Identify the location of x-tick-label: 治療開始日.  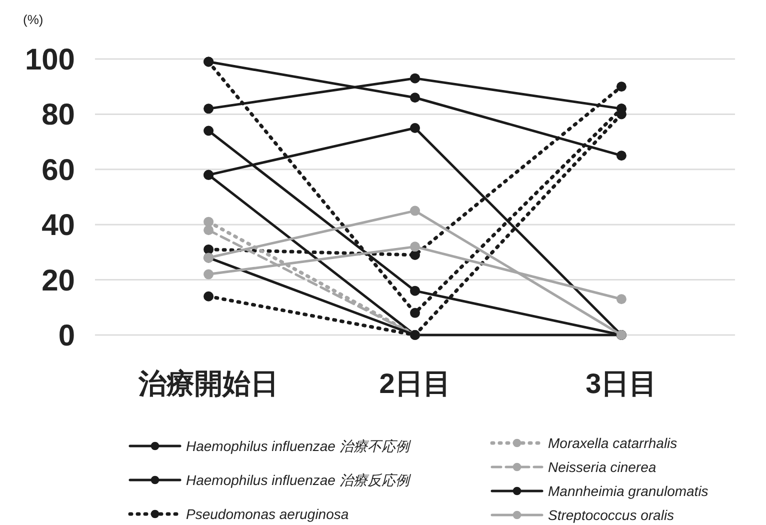
(208, 383).